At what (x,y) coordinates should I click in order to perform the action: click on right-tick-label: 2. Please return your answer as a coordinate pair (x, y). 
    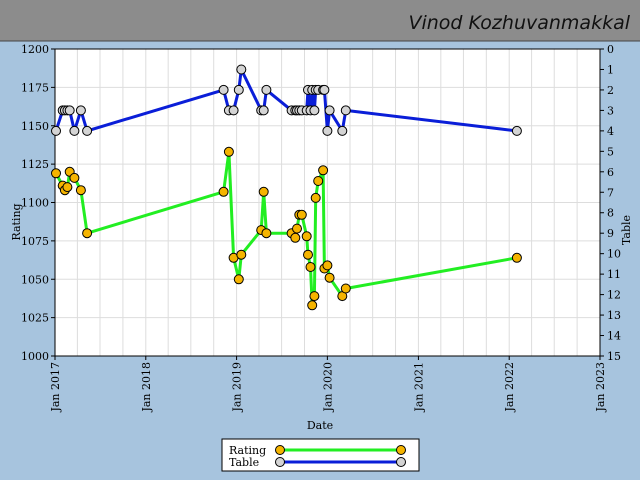
    Looking at the image, I should click on (610, 90).